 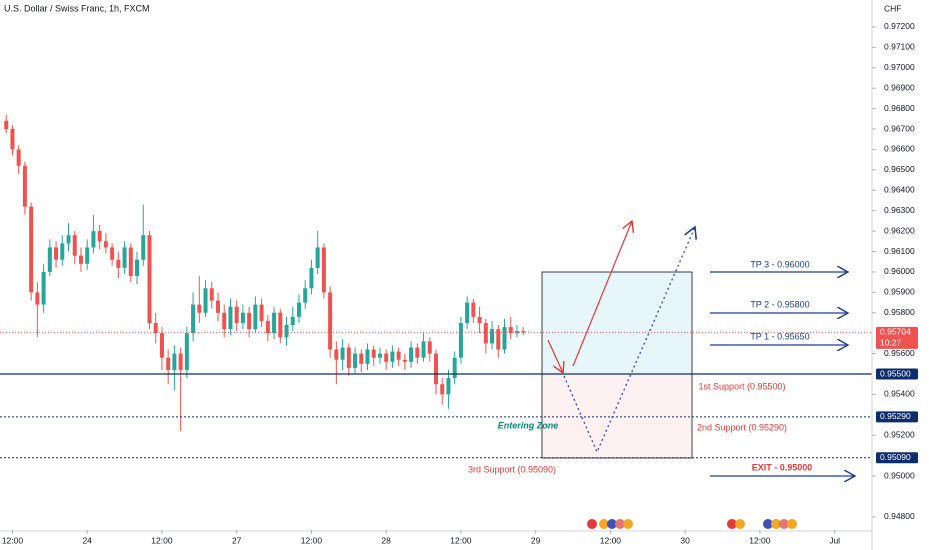 I want to click on target-zone, so click(x=617, y=323).